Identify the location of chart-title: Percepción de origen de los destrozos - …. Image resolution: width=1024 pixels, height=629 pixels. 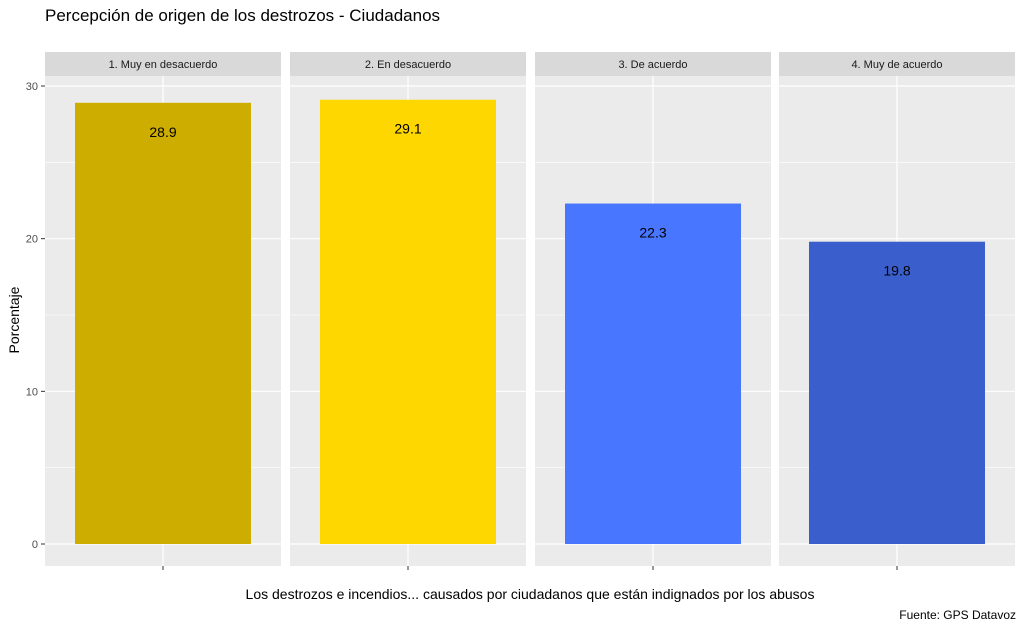
(243, 15).